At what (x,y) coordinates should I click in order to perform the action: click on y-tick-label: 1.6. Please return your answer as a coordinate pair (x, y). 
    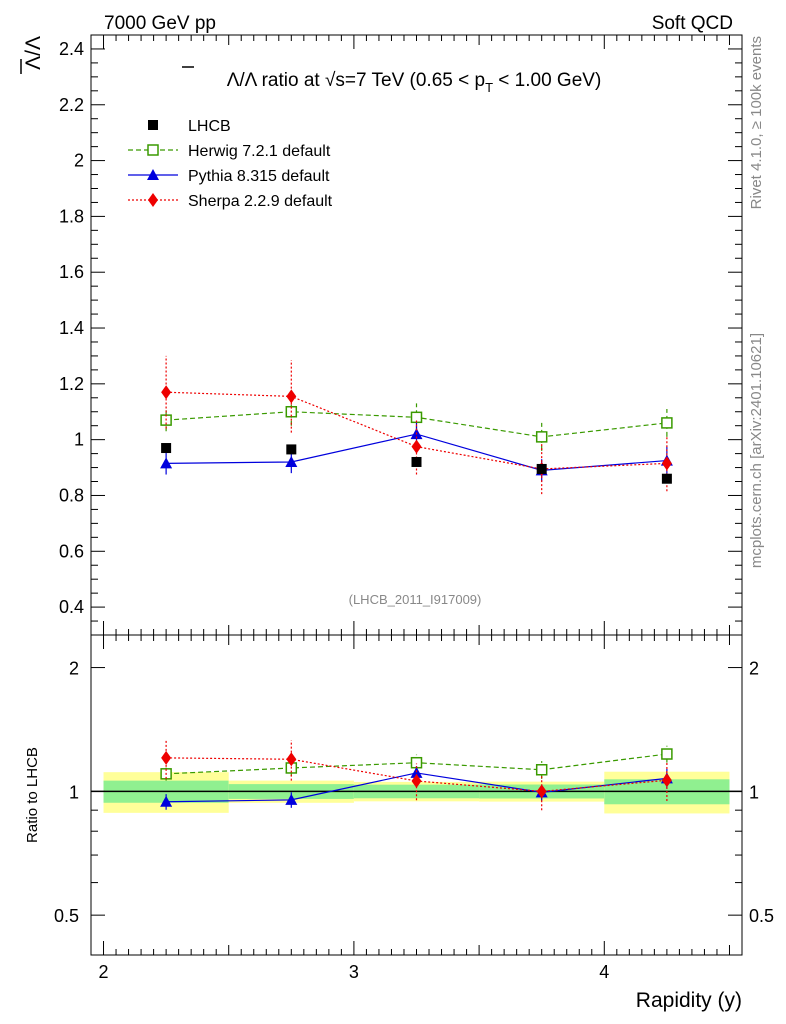
    Looking at the image, I should click on (71, 272).